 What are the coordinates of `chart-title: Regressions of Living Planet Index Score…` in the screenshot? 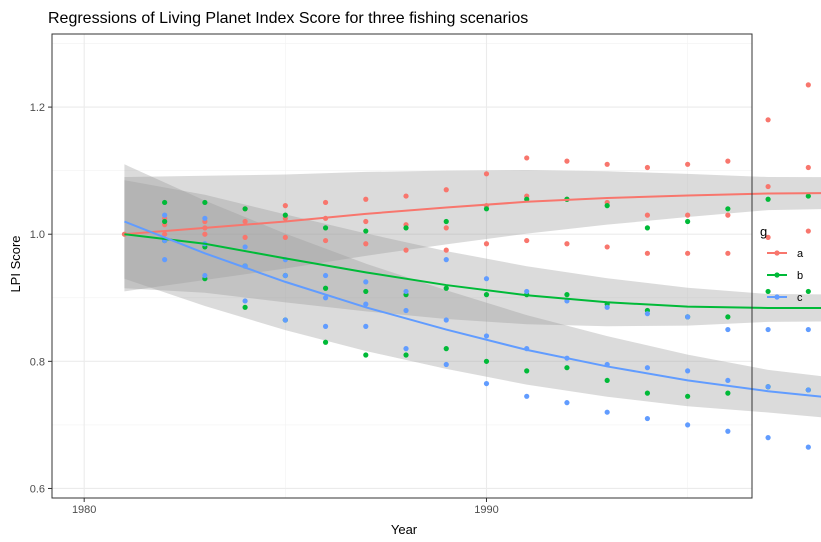 It's located at (288, 18).